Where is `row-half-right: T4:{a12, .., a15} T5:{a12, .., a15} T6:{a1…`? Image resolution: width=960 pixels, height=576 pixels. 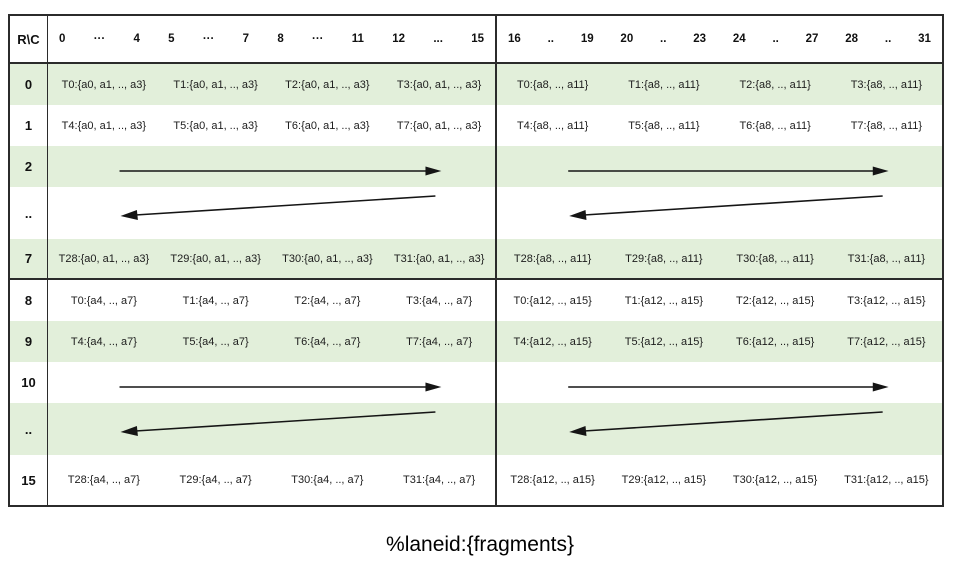
row-half-right: T4:{a12, .., a15} T5:{a12, .., a15} T6:{a1… is located at coordinates (718, 341).